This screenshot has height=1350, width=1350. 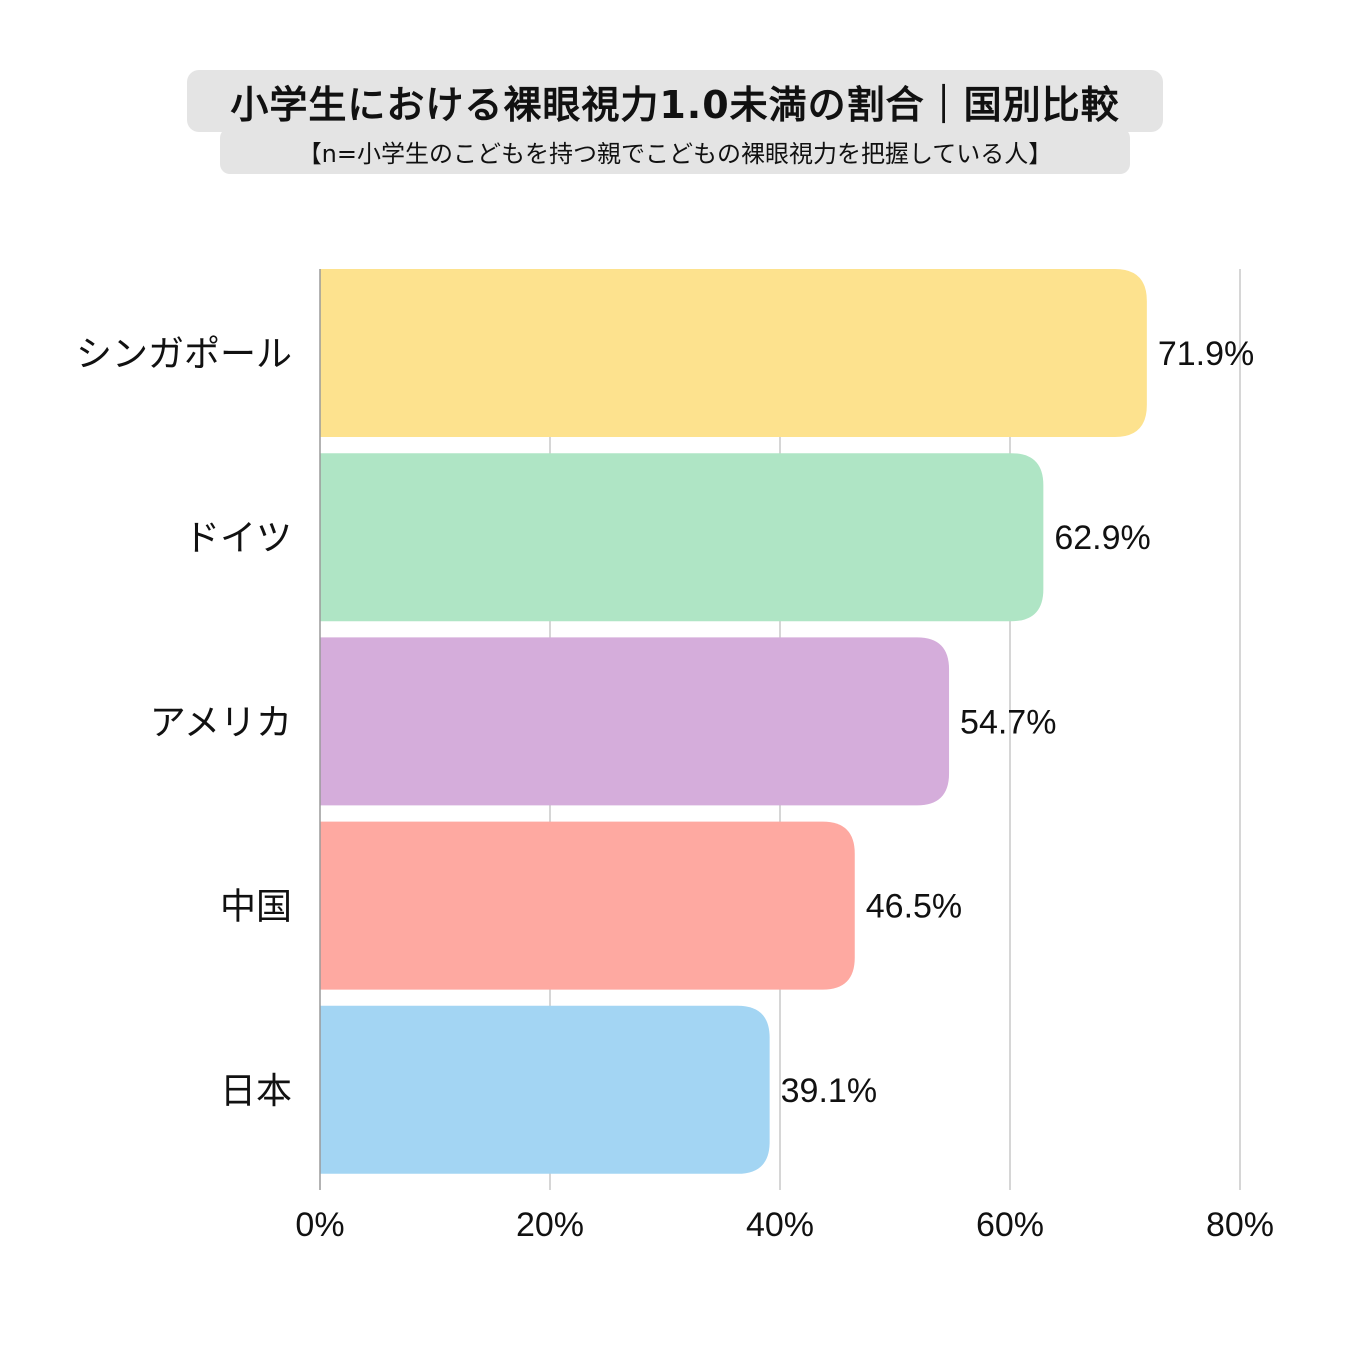 What do you see at coordinates (256, 907) in the screenshot?
I see `category-label-3: 中国` at bounding box center [256, 907].